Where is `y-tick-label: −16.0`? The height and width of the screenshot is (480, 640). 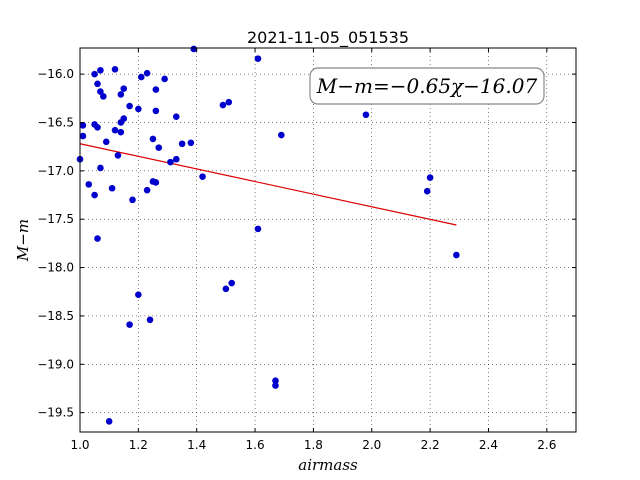
y-tick-label: −16.0 is located at coordinates (55, 74).